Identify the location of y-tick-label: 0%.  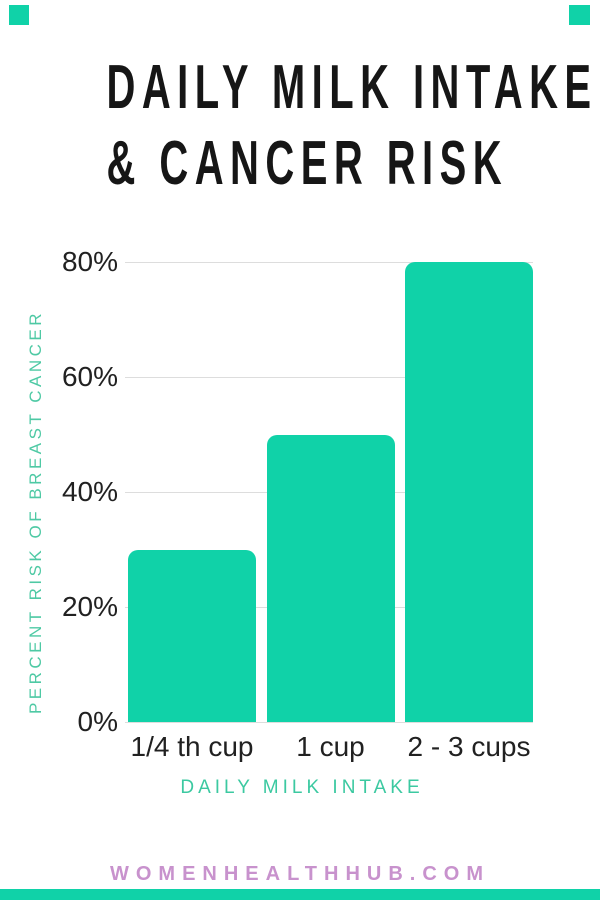
(97, 721).